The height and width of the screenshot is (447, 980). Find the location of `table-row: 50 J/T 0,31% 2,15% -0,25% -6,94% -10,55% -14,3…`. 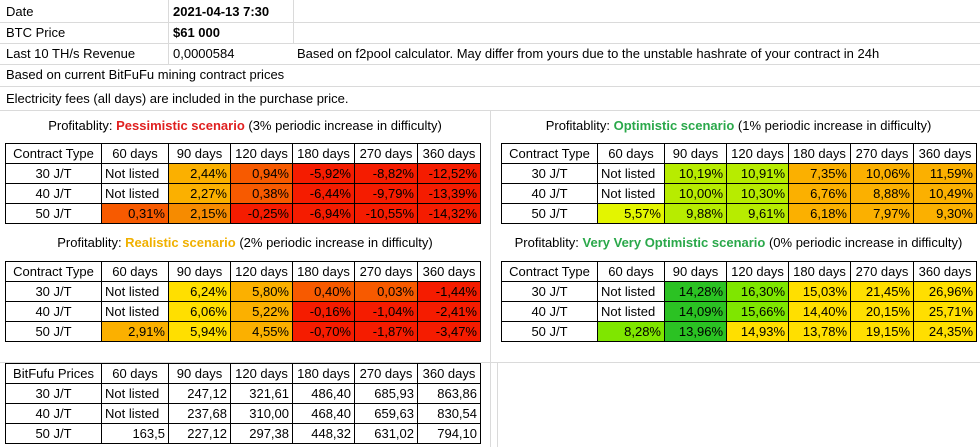

table-row: 50 J/T 0,31% 2,15% -0,25% -6,94% -10,55% -14,3… is located at coordinates (243, 213).